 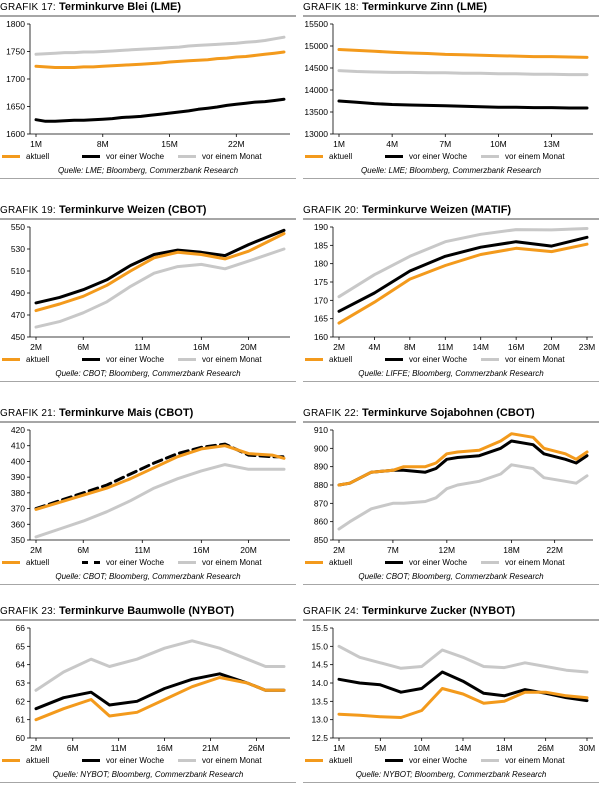 I want to click on line-chart: 850 860 870 880 890 900 910 2M 7M 12M 18M 22M, so click(x=453, y=490).